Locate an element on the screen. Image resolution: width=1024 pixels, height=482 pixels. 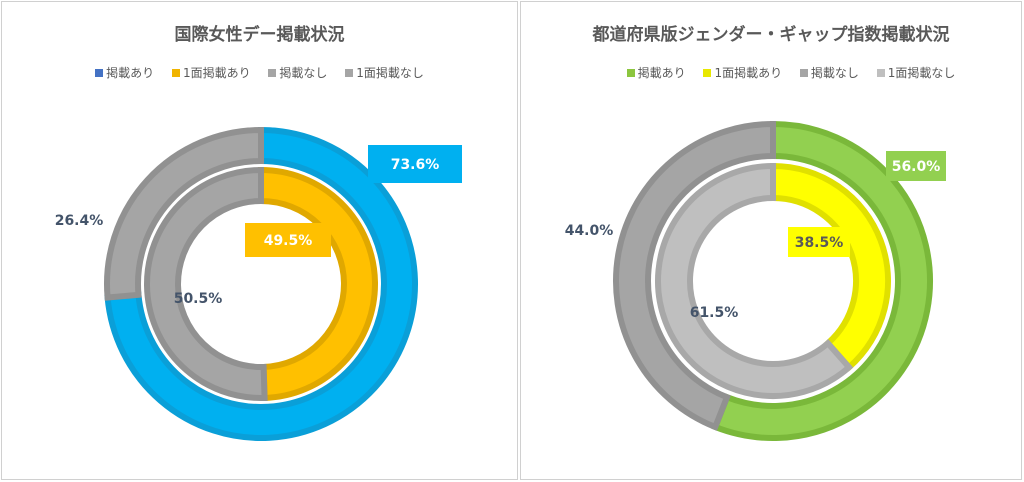
chart-title: 都道府県版ジェンダー・ギャップ指数掲載状況 is located at coordinates (771, 35).